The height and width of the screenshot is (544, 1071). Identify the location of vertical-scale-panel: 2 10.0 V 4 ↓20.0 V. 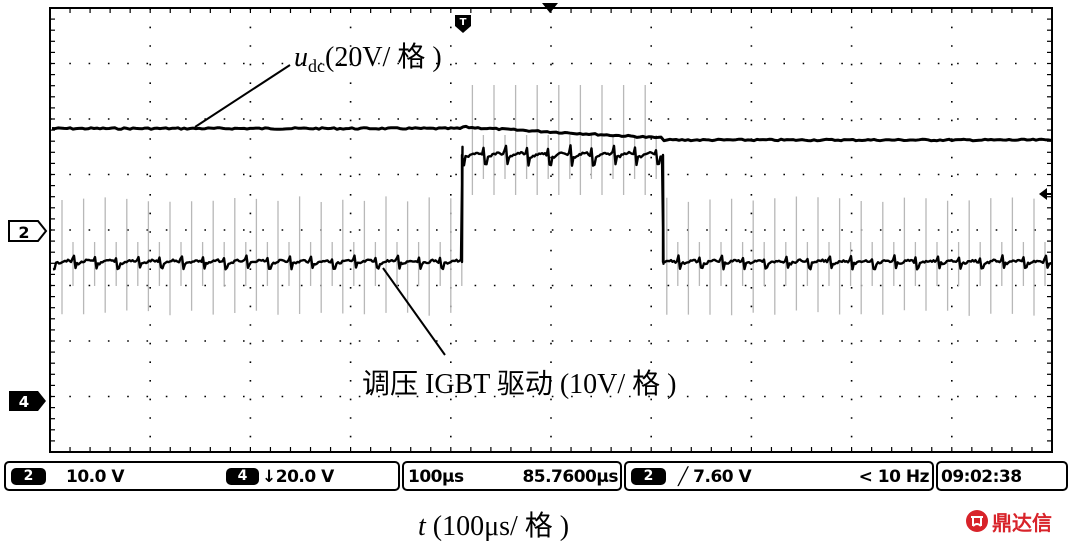
(202, 476).